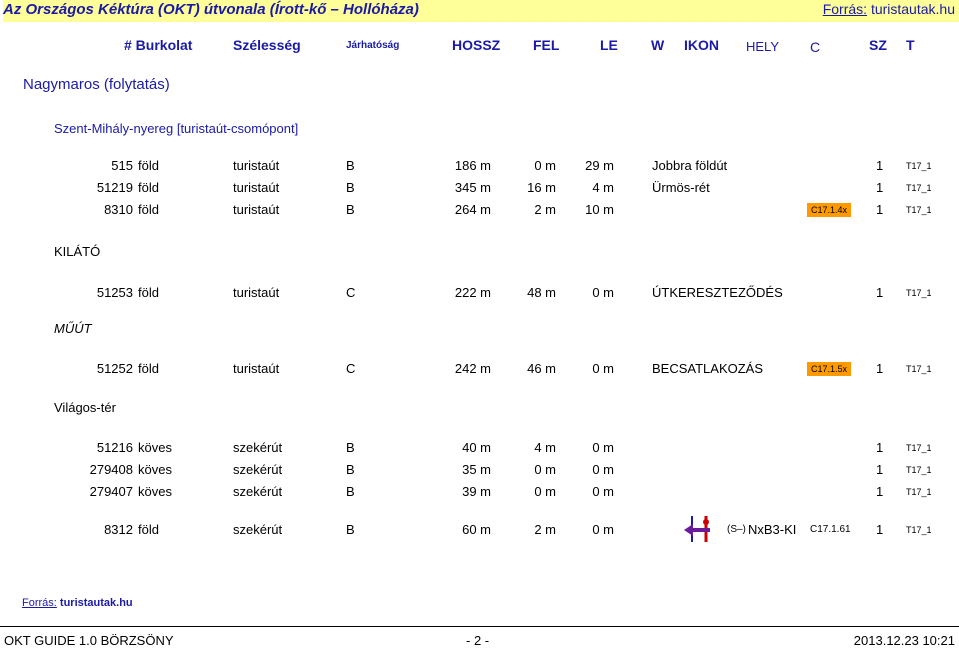 The height and width of the screenshot is (649, 959). Describe the element at coordinates (476, 491) in the screenshot. I see `length: 39 m` at that location.